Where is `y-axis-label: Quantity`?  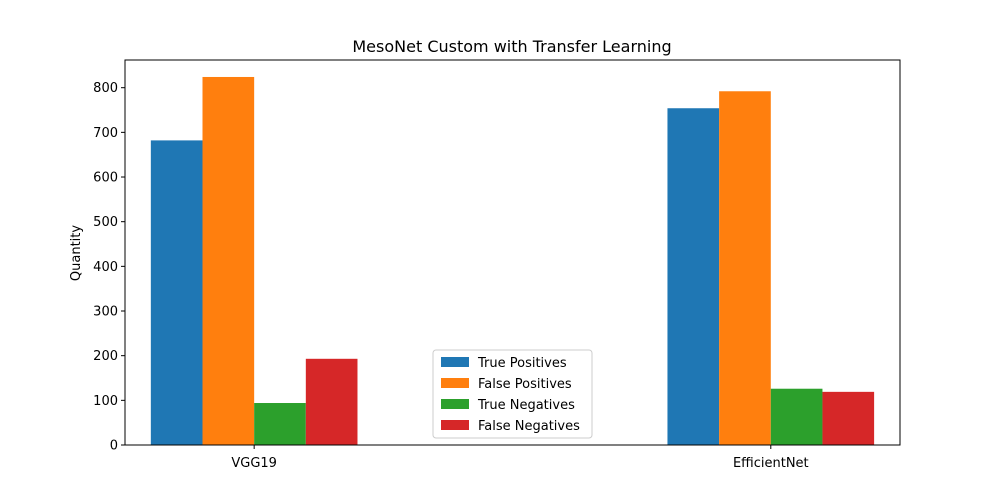 y-axis-label: Quantity is located at coordinates (76, 253).